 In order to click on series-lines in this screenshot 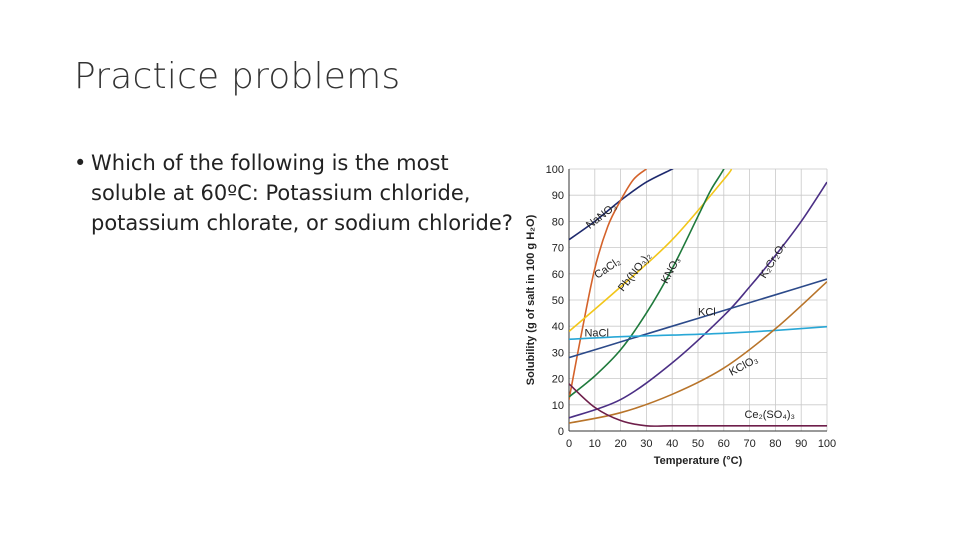, I will do `click(698, 298)`.